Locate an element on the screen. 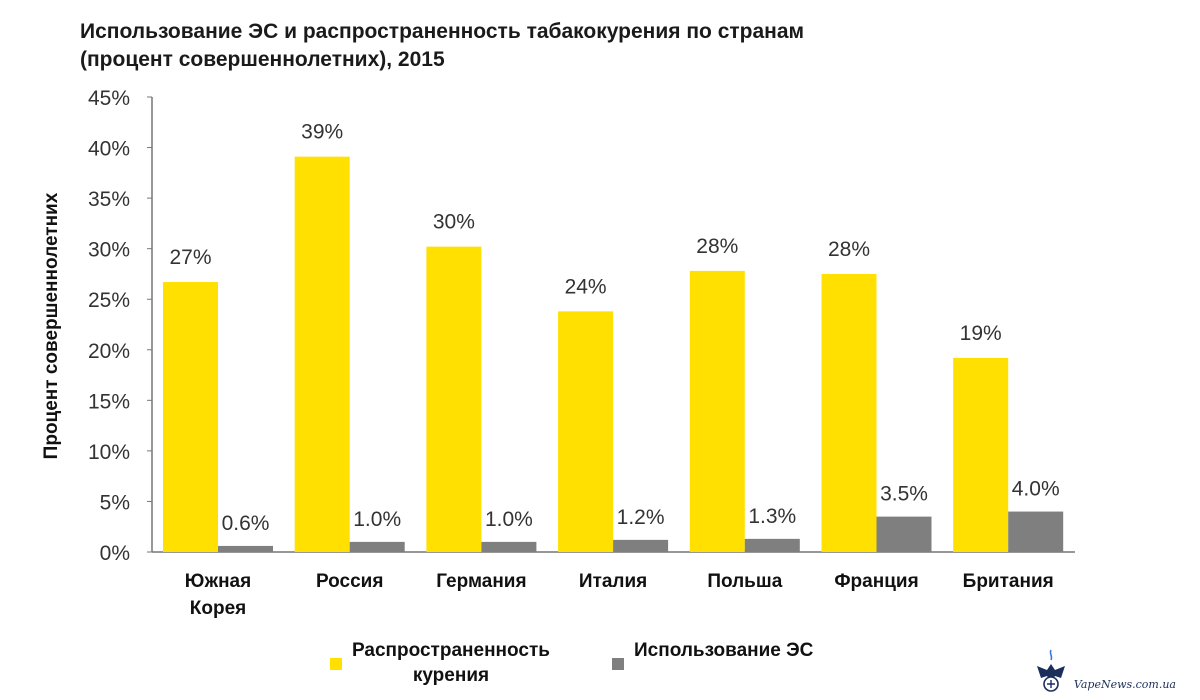  watermark: VapeNews.com.ua is located at coordinates (1105, 670).